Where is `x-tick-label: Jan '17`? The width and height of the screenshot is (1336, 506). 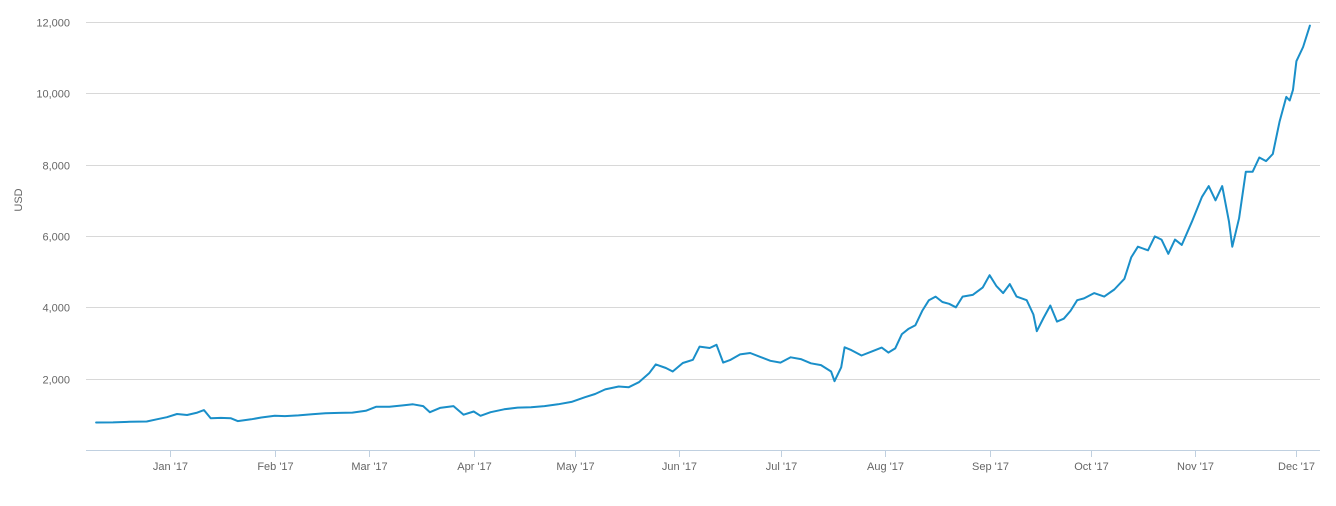
x-tick-label: Jan '17 is located at coordinates (170, 467).